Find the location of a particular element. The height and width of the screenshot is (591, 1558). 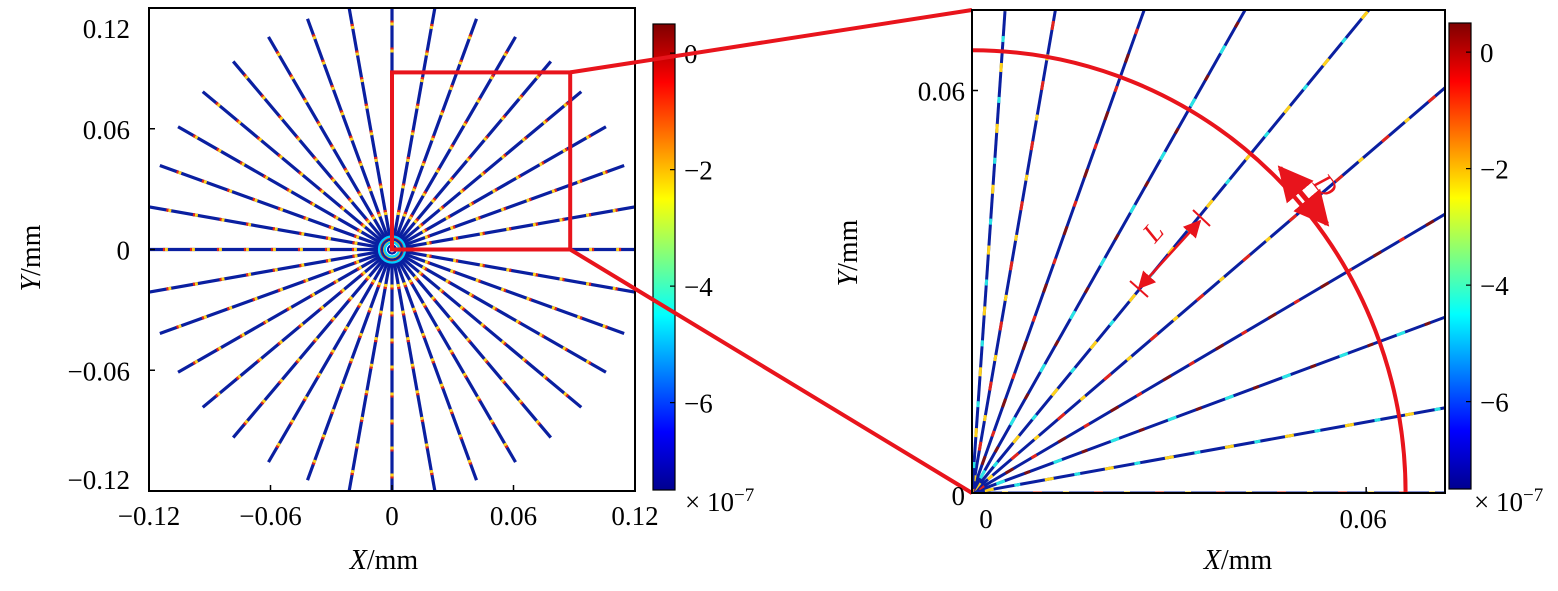

overview-x-tick-label: 0.06 is located at coordinates (513, 516).